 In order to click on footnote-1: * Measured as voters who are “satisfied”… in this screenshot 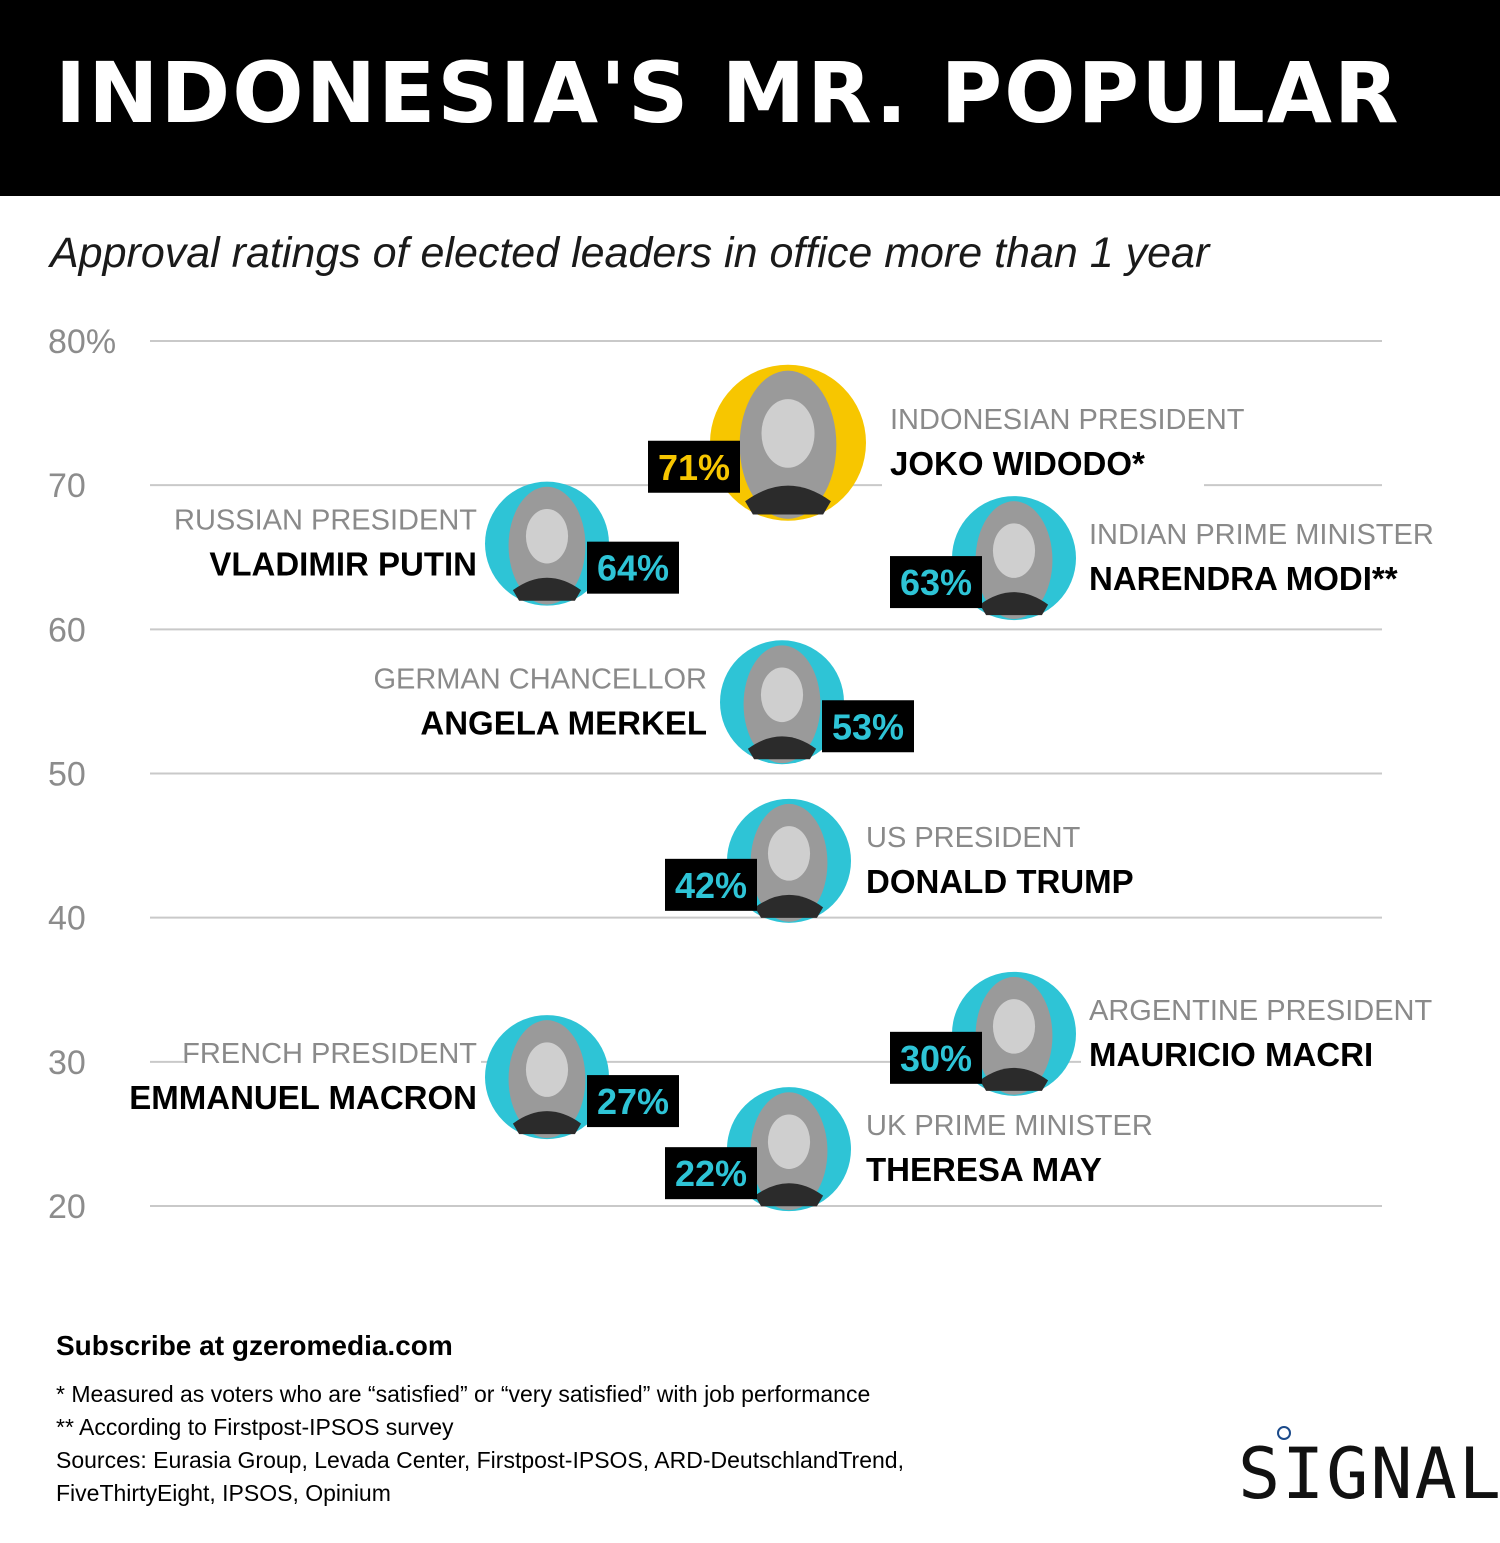, I will do `click(463, 1394)`.